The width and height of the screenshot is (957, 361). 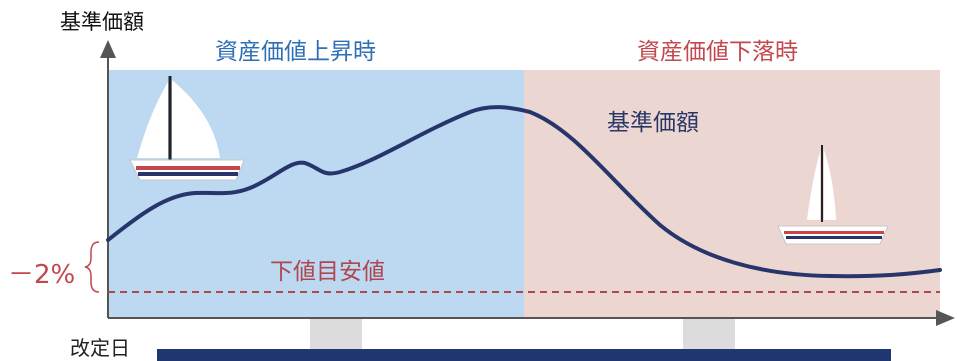 I want to click on revision-date-label: 改定日, so click(x=100, y=348).